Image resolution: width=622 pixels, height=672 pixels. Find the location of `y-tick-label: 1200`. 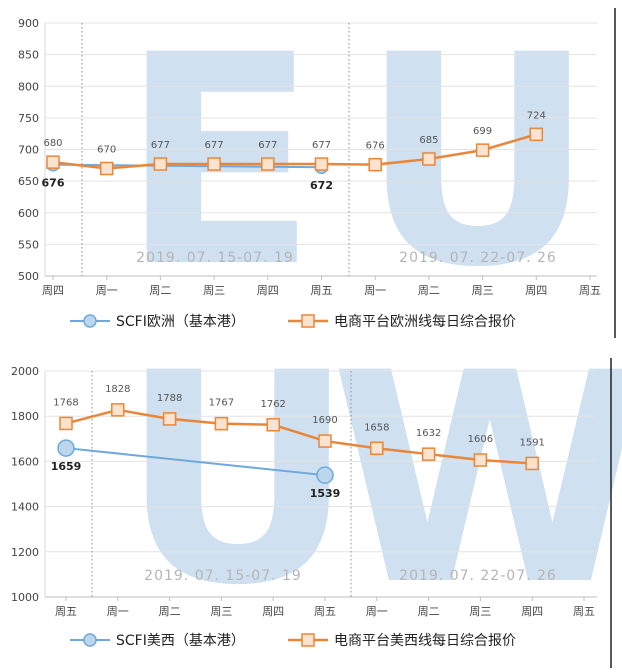

y-tick-label: 1200 is located at coordinates (25, 552).